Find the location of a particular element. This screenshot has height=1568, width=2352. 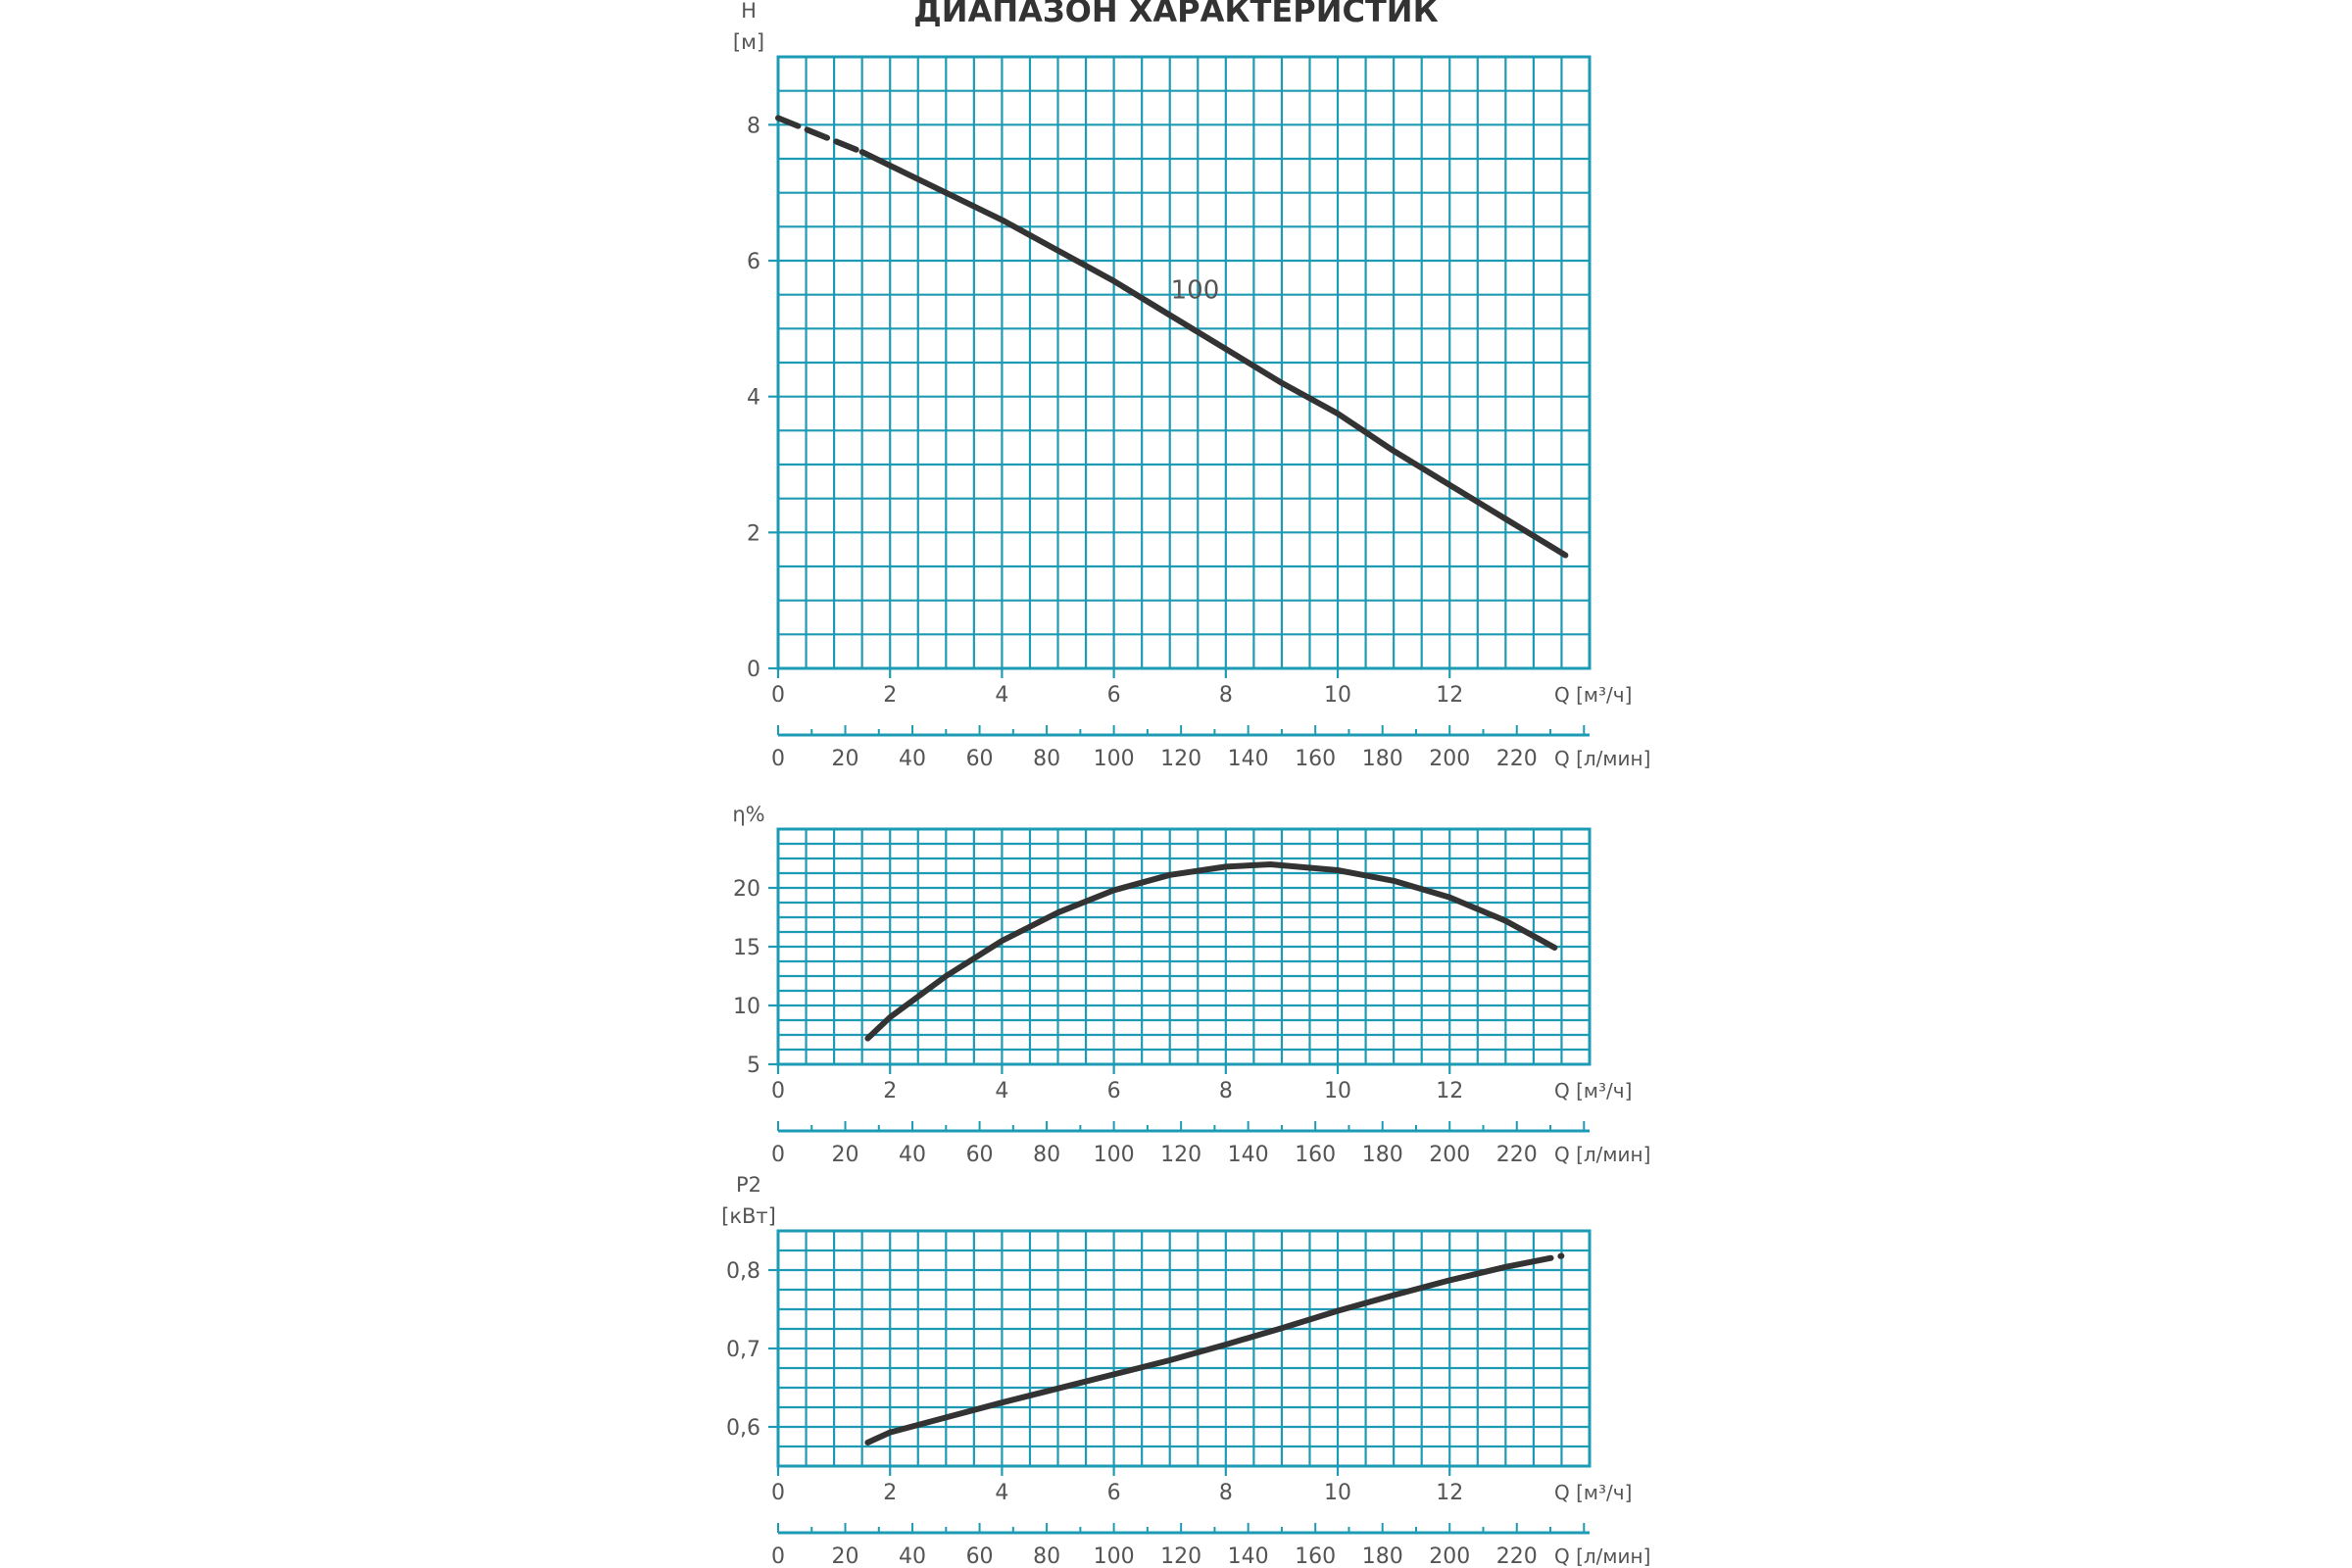

y-tick-label: 10 is located at coordinates (746, 1007).